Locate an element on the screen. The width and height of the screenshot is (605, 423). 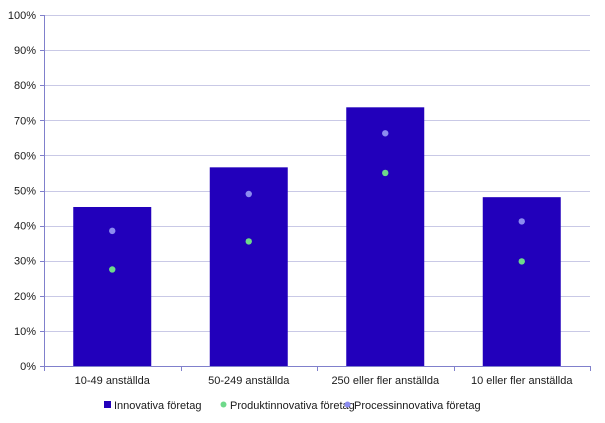
y-tick-label: 30% is located at coordinates (25, 262).